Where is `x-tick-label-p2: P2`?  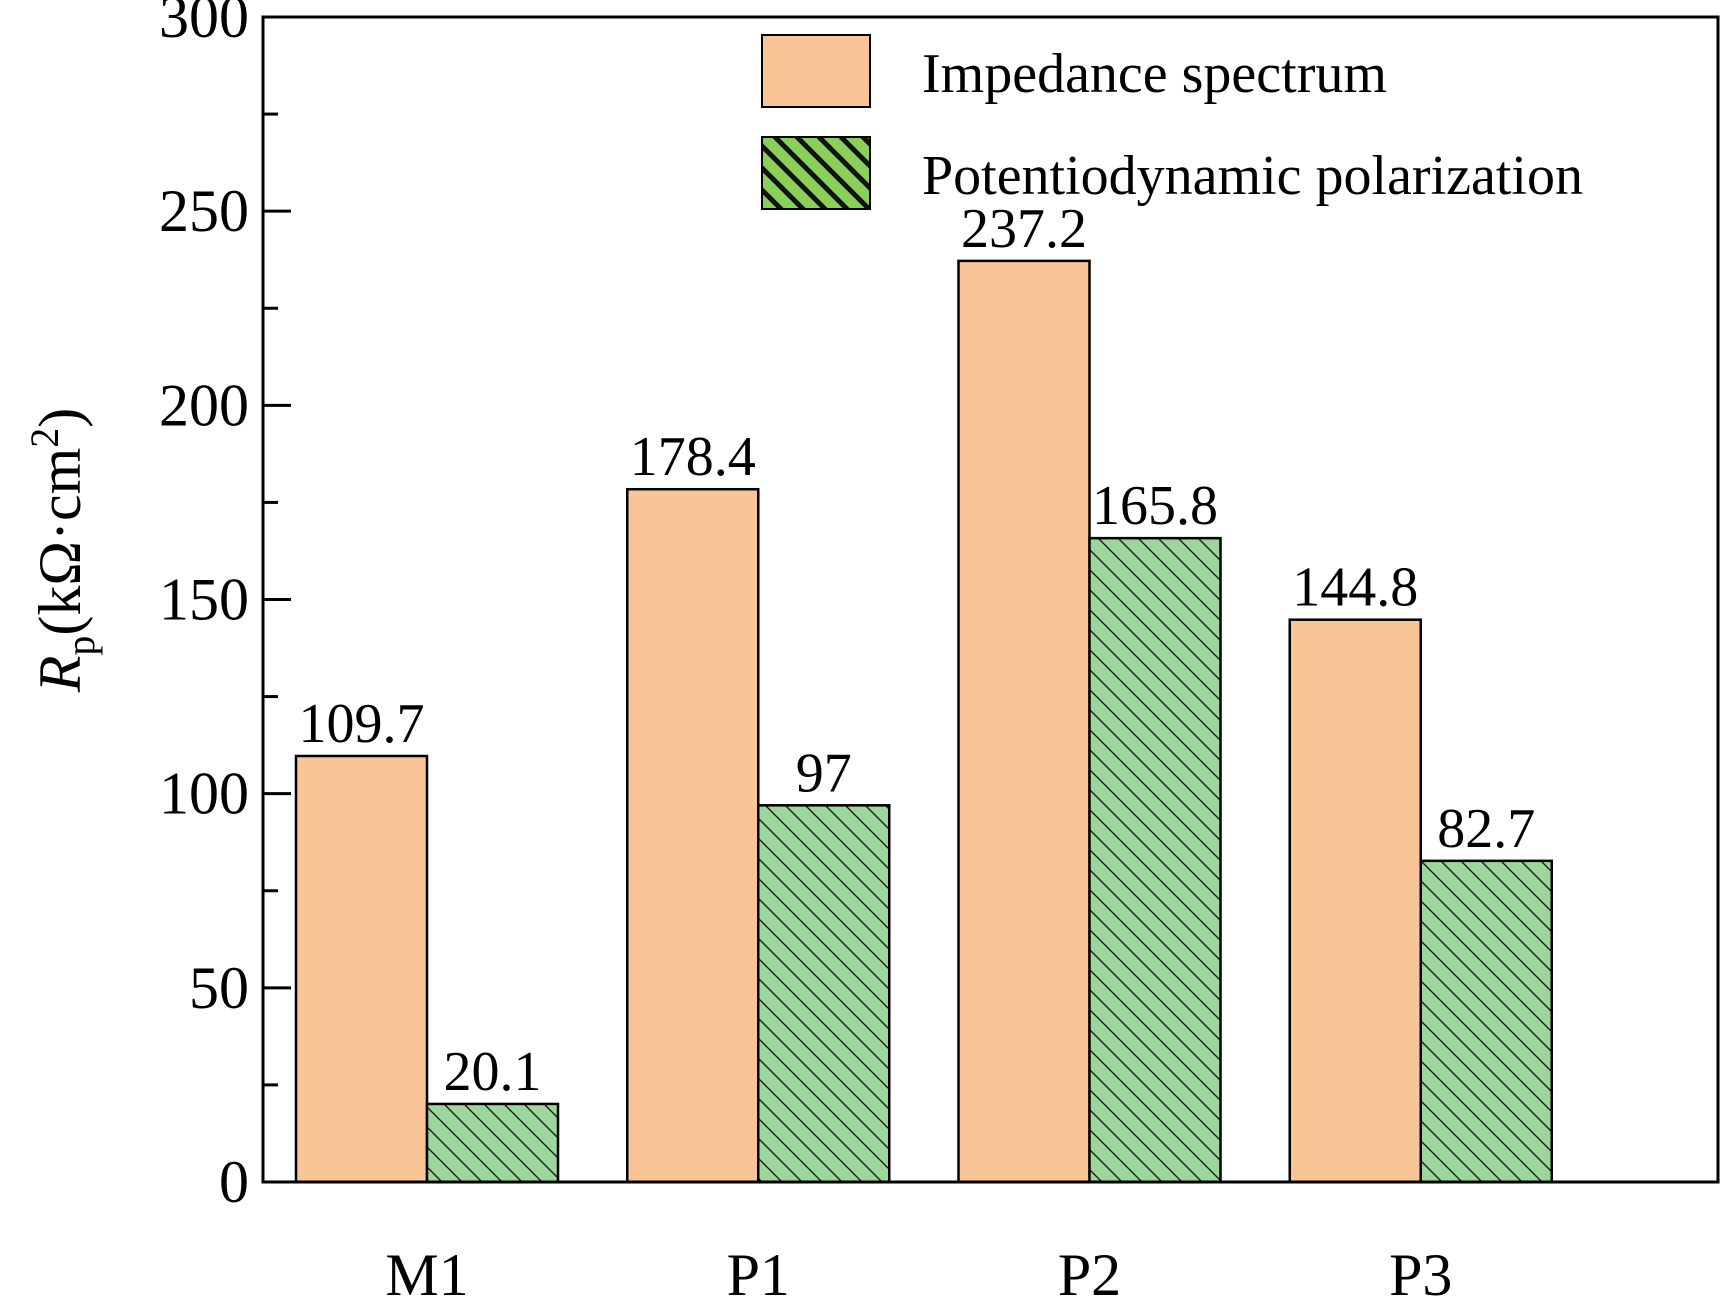
x-tick-label-p2: P2 is located at coordinates (1089, 1272).